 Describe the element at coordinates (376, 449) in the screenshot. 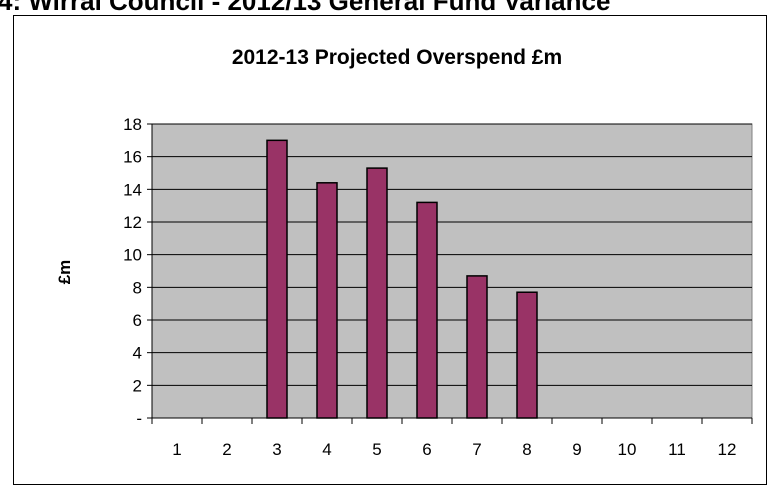

I see `x-tick-label: 5` at that location.